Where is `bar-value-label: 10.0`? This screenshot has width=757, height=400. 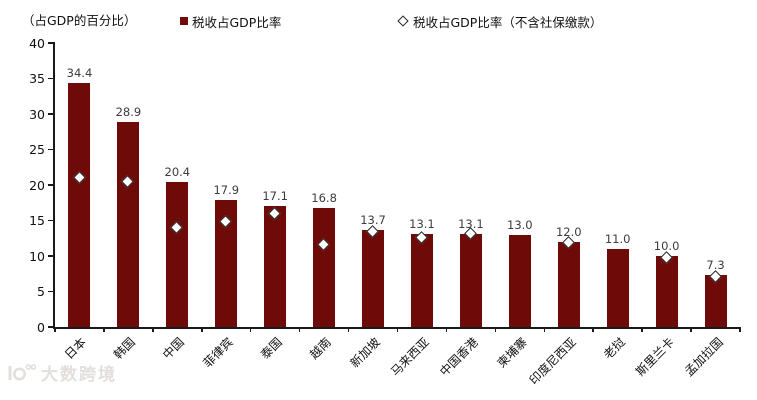
bar-value-label: 10.0 is located at coordinates (666, 246).